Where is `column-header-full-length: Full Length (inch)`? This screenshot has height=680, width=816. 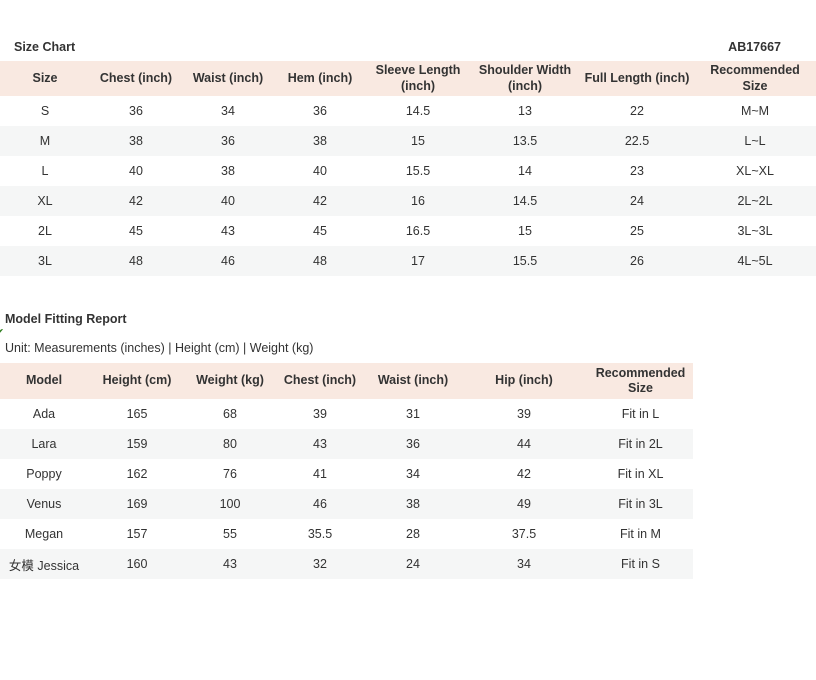 column-header-full-length: Full Length (inch) is located at coordinates (637, 79).